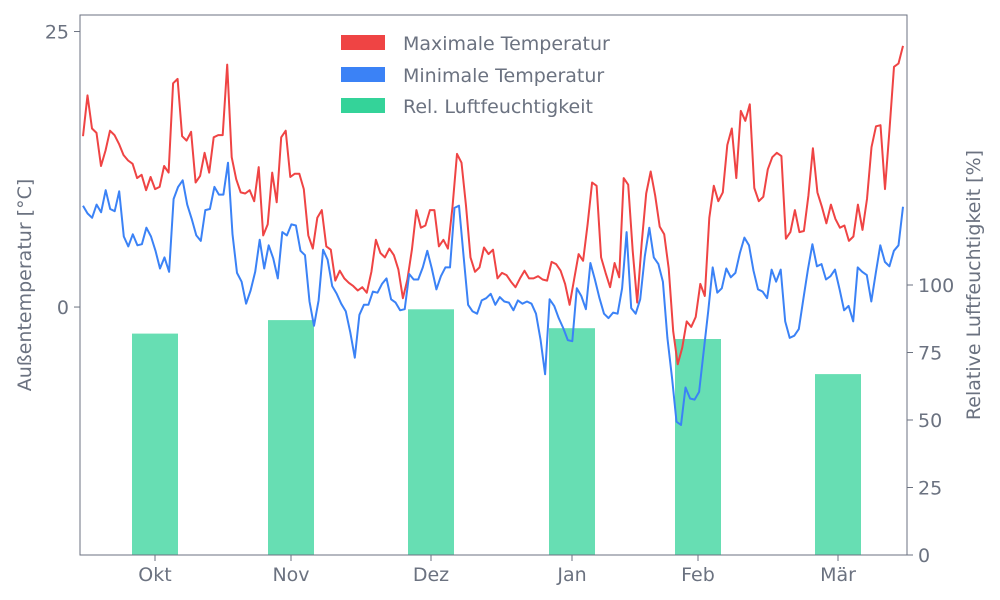 The width and height of the screenshot is (1000, 600). I want to click on right-tick-label: 0, so click(924, 556).